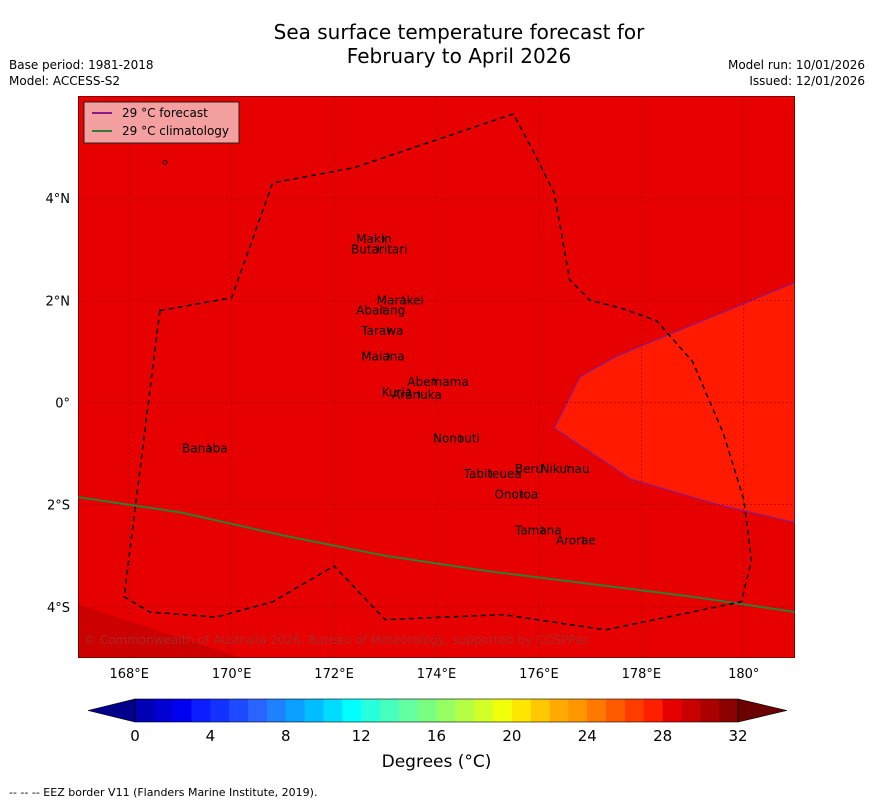  What do you see at coordinates (437, 382) in the screenshot?
I see `island-label: Abemama` at bounding box center [437, 382].